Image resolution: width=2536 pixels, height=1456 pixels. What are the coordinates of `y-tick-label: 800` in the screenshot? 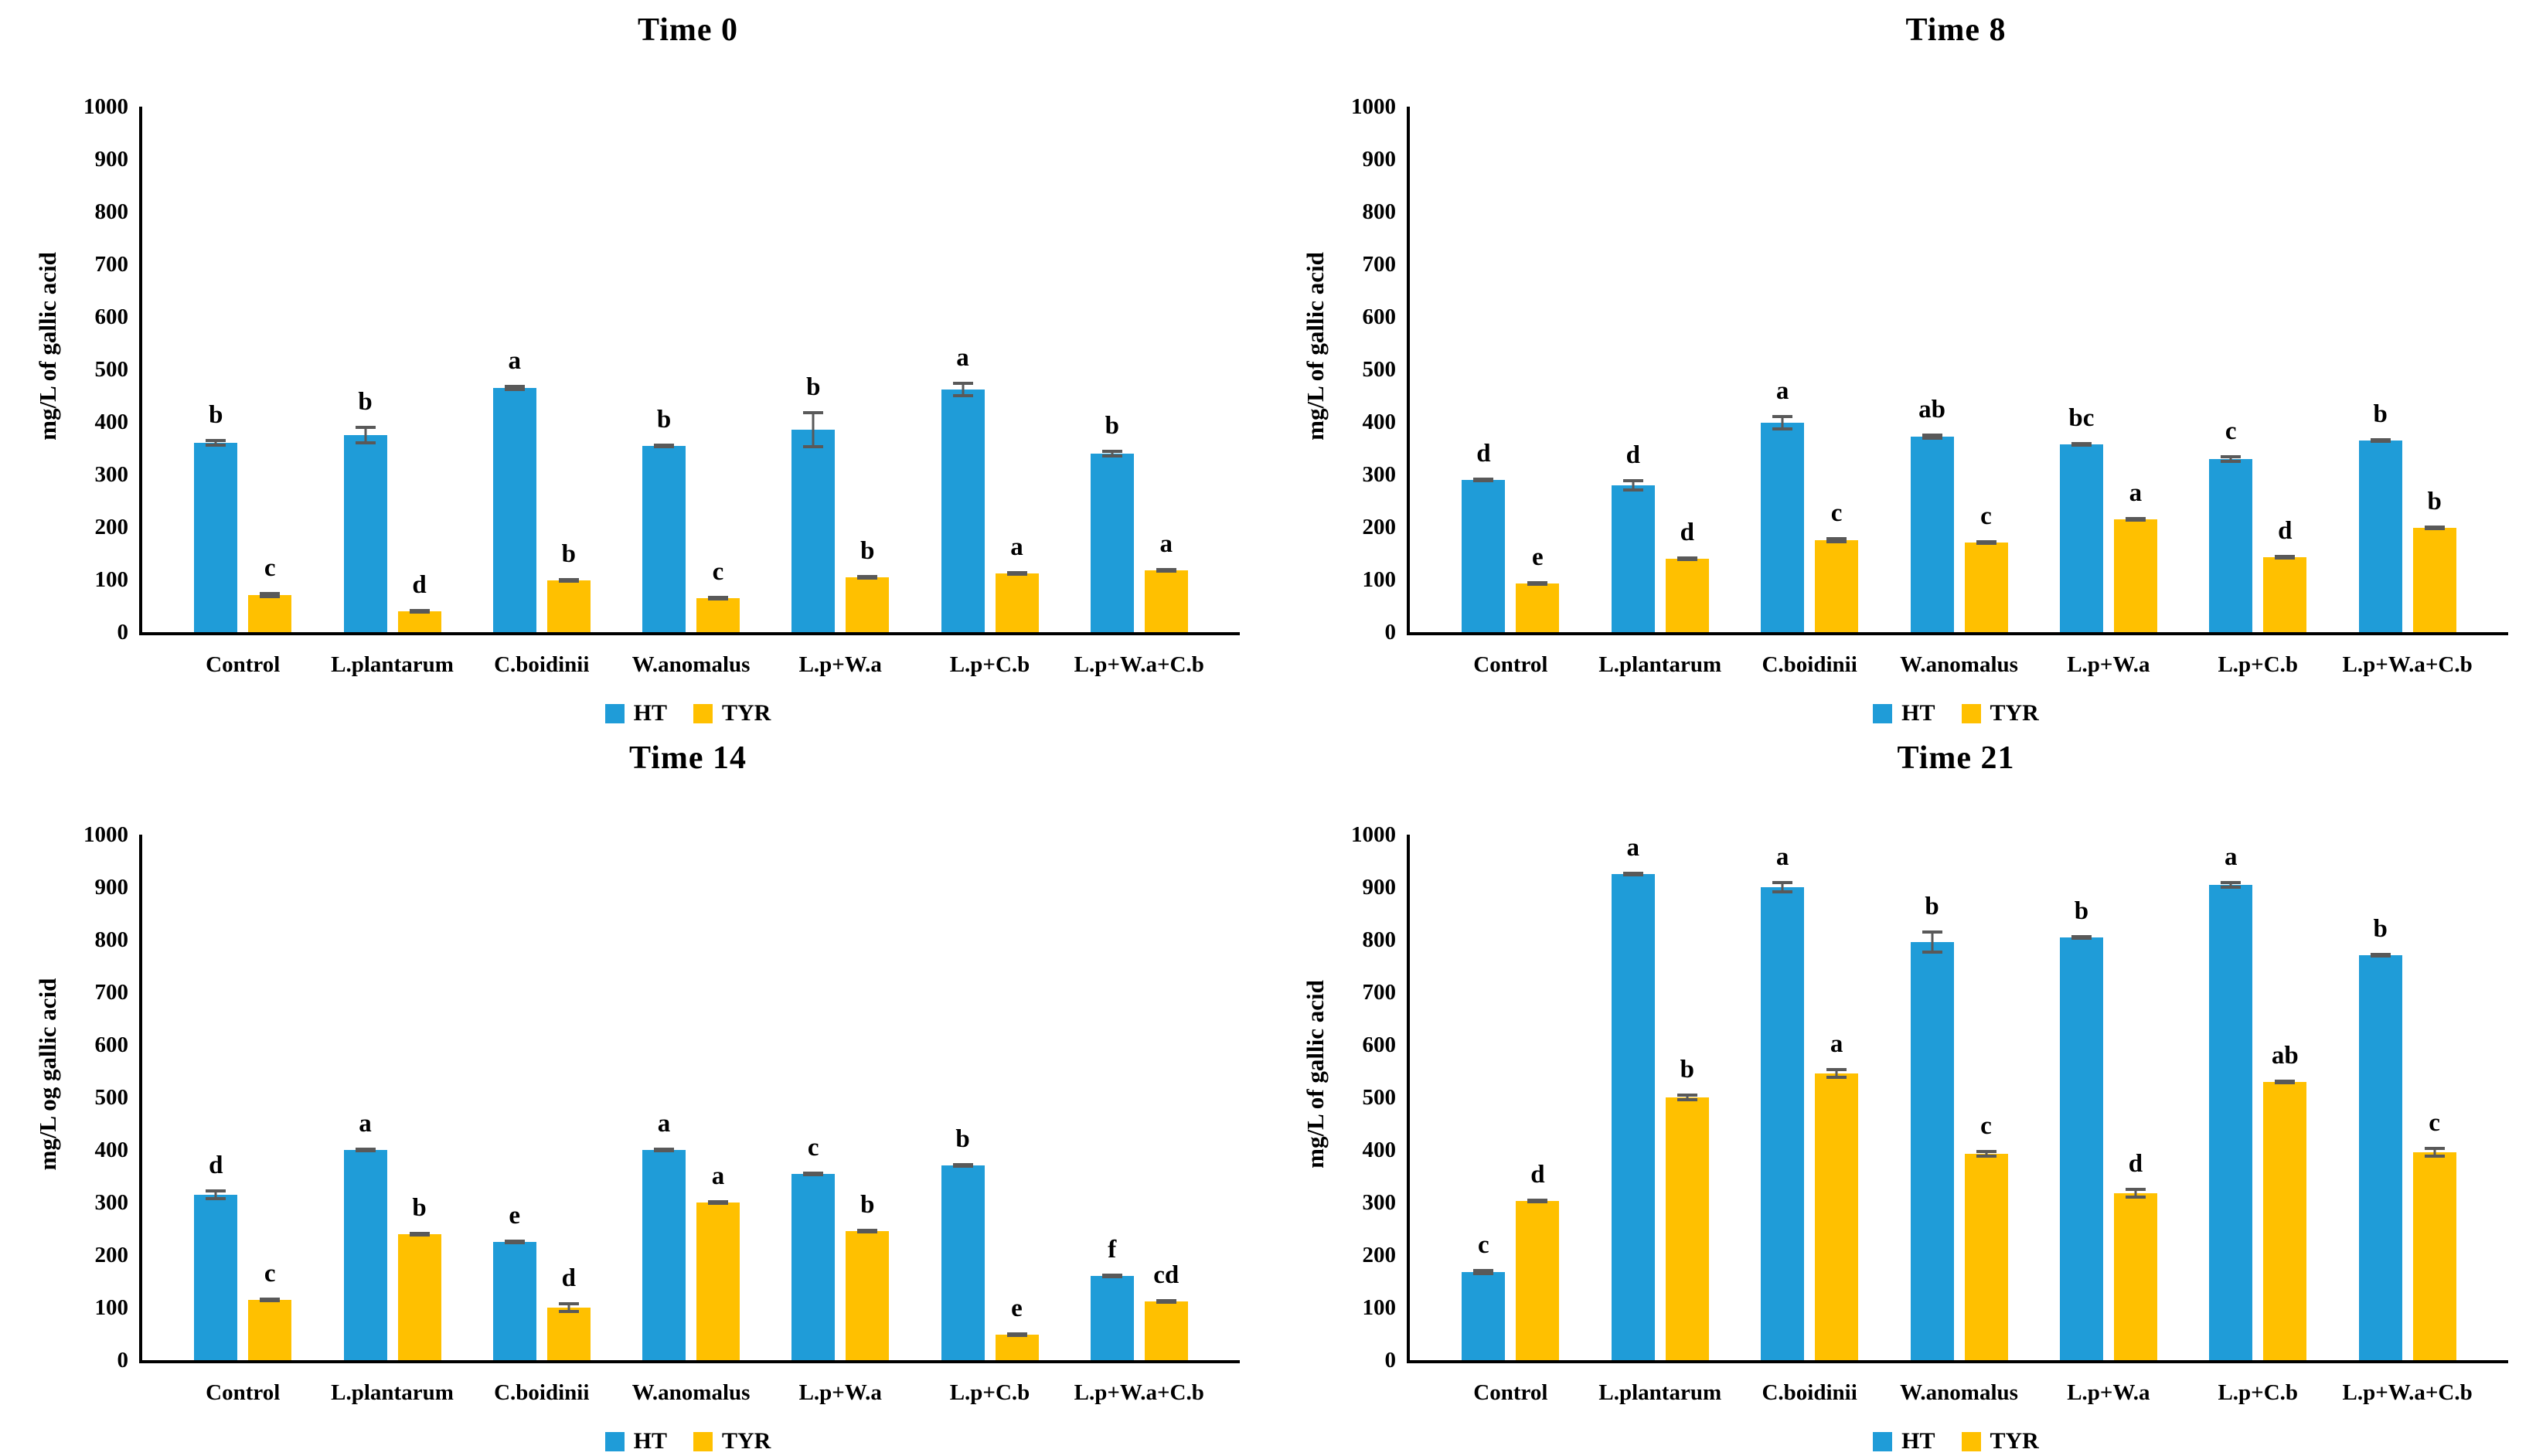 It's located at (111, 940).